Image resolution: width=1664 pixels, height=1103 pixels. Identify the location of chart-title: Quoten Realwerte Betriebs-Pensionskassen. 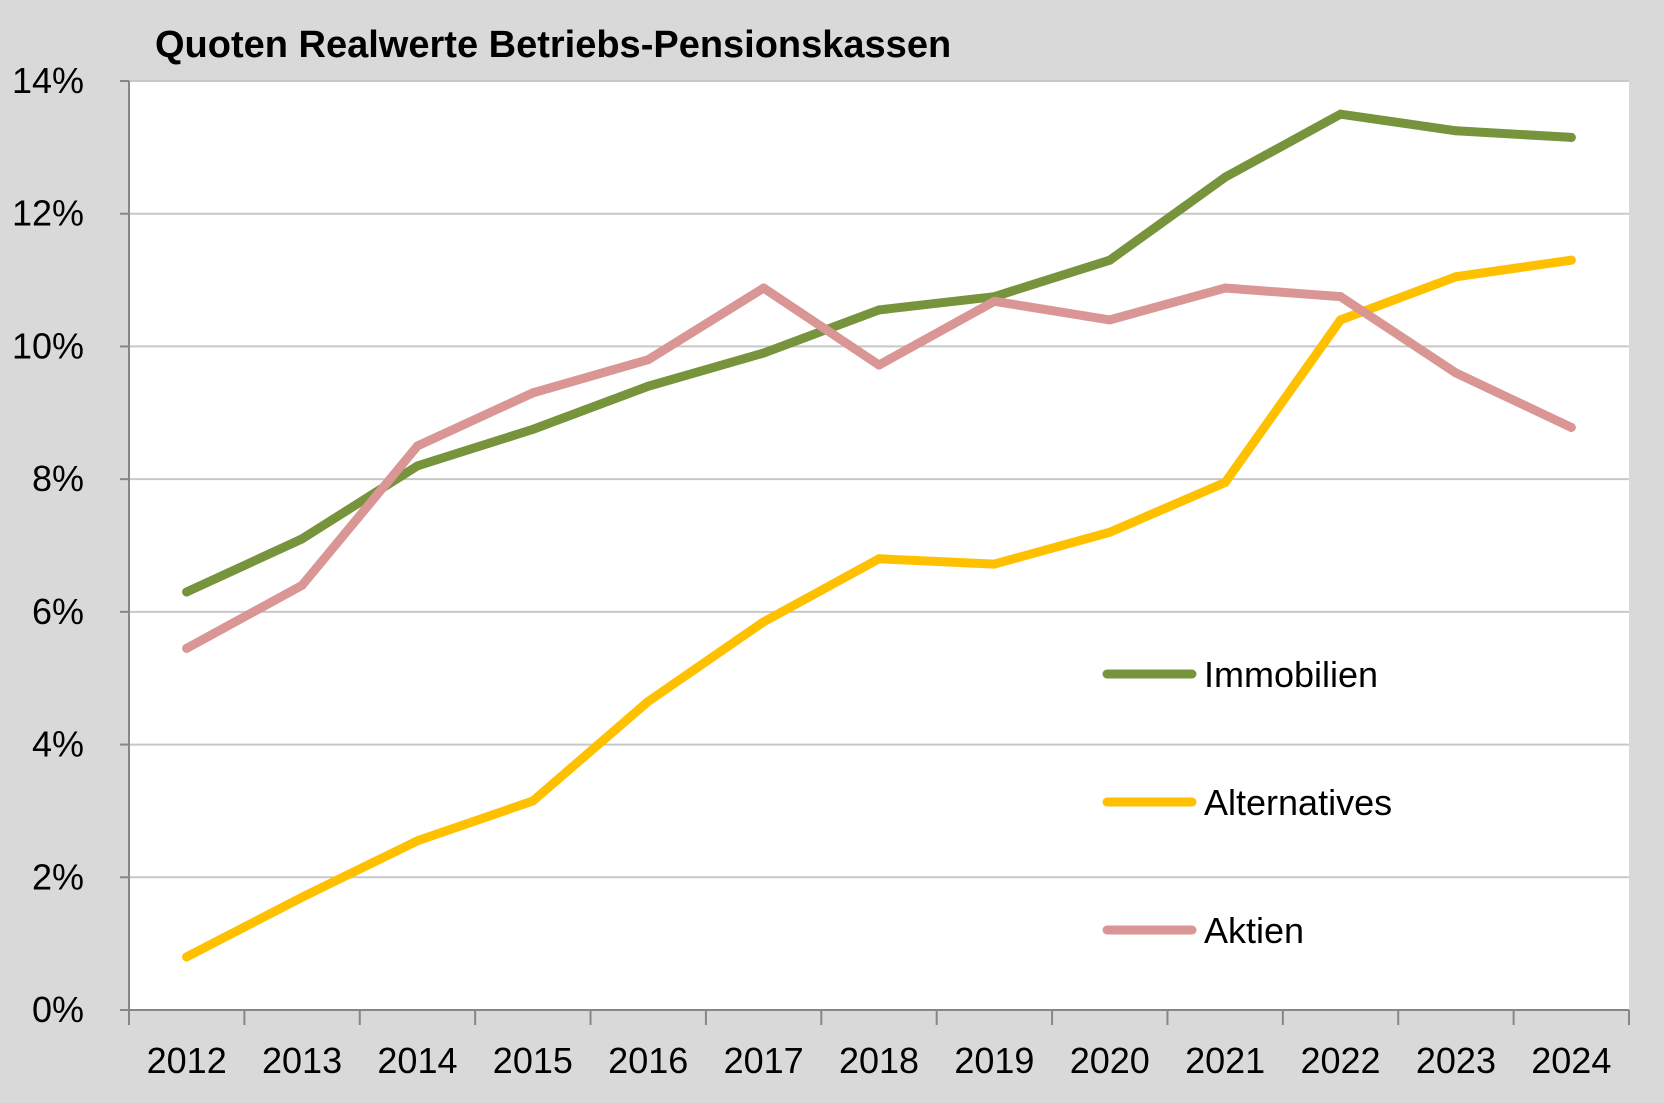
(553, 45).